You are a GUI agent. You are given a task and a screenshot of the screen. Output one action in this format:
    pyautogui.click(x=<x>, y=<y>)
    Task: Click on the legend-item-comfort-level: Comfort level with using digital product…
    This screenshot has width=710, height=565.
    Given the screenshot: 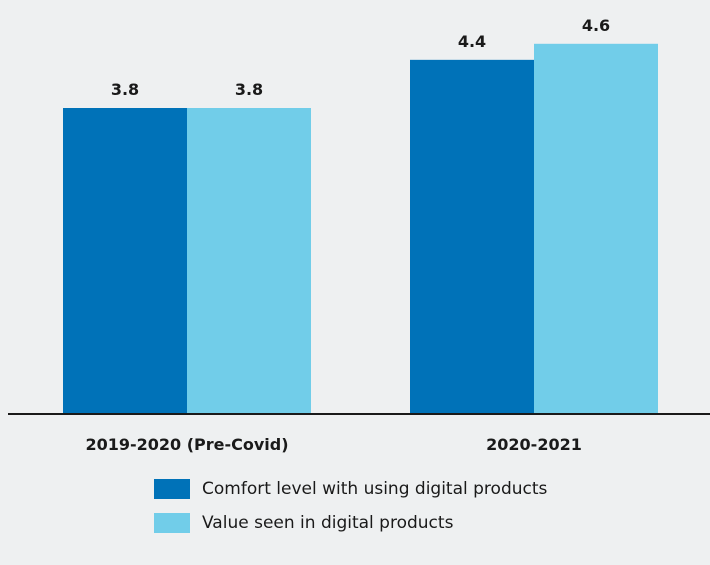 What is the action you would take?
    pyautogui.click(x=350, y=489)
    